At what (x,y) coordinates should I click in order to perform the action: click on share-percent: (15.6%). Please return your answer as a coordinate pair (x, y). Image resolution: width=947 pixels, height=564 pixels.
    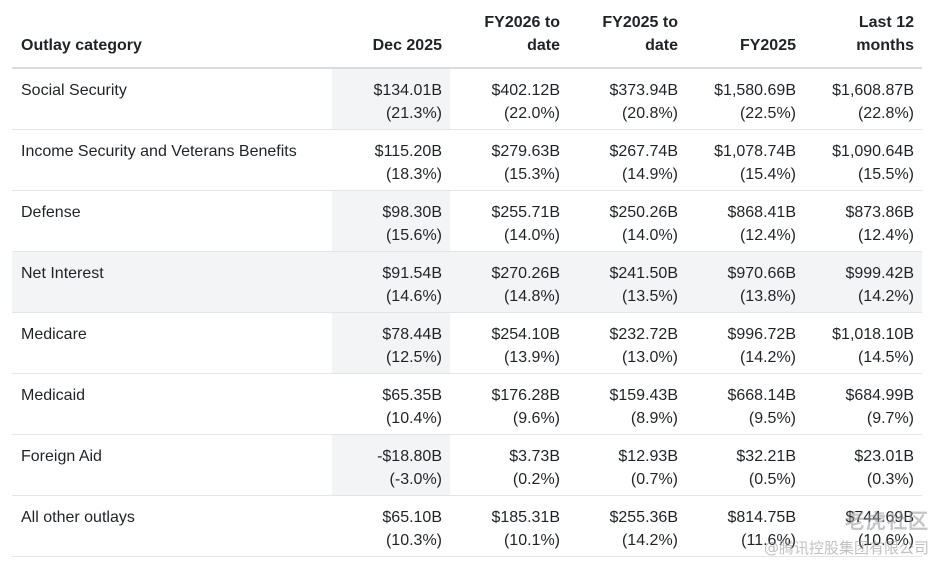
    Looking at the image, I should click on (413, 235).